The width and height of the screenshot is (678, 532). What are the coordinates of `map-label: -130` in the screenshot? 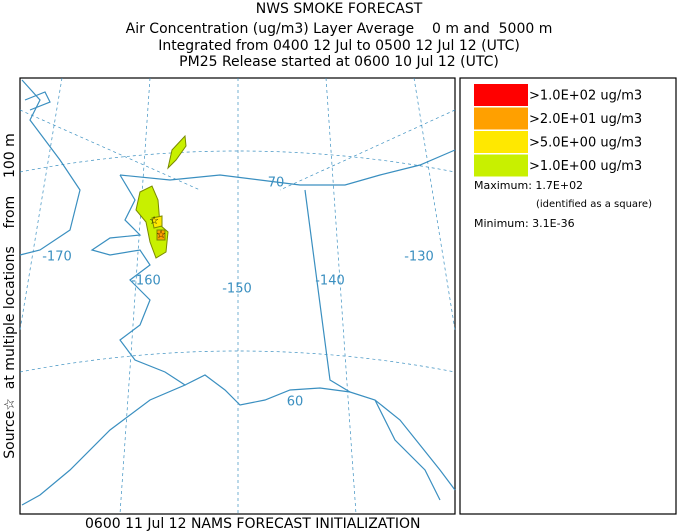 It's located at (419, 257).